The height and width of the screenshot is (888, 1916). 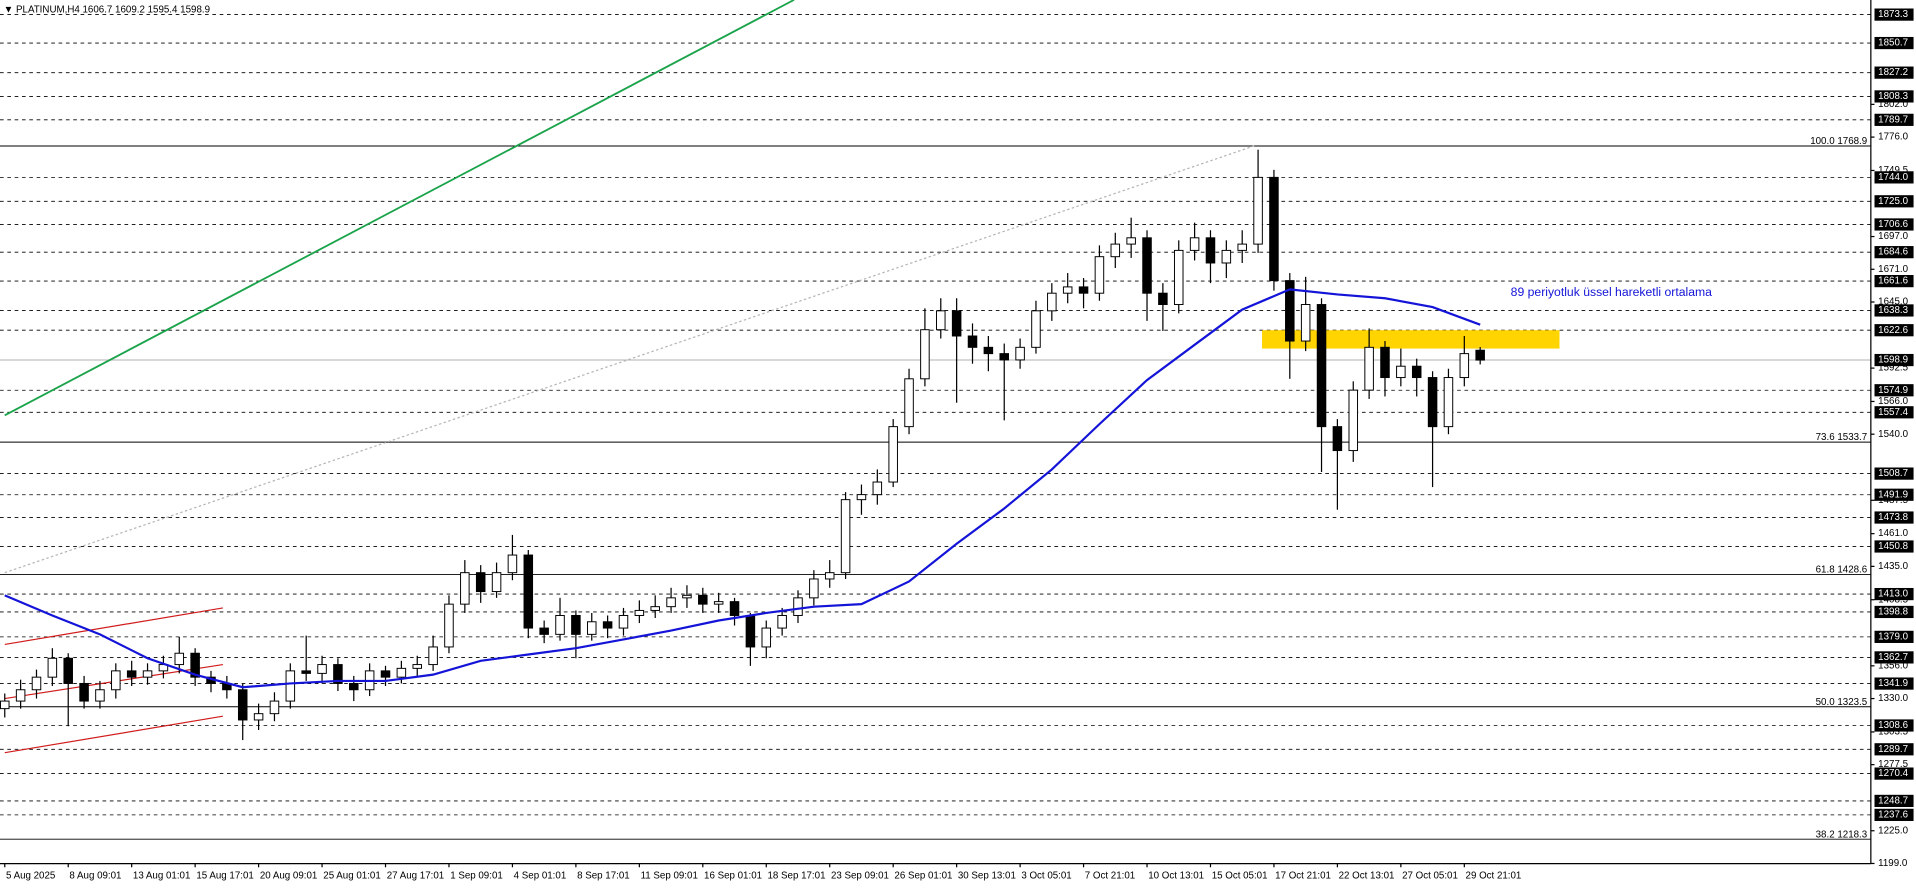 I want to click on level-label: 1706.6, so click(x=1893, y=224).